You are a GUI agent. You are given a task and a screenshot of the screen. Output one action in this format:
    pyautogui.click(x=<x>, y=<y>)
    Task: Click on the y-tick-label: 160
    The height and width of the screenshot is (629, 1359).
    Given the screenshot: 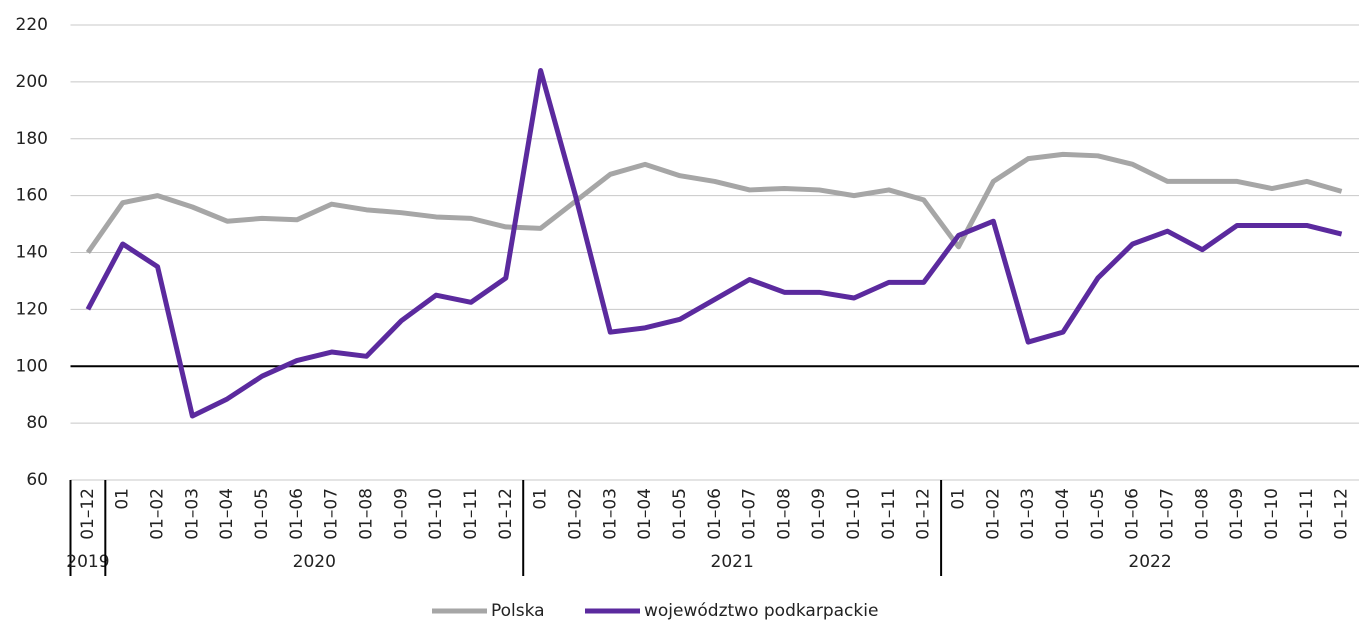 What is the action you would take?
    pyautogui.click(x=32, y=196)
    